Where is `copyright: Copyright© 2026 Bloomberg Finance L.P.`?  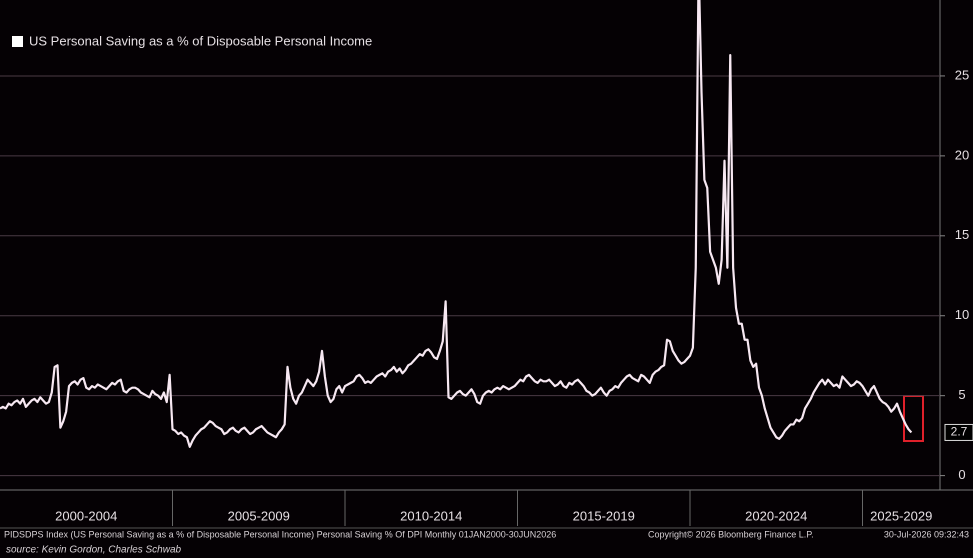 copyright: Copyright© 2026 Bloomberg Finance L.P. is located at coordinates (731, 534).